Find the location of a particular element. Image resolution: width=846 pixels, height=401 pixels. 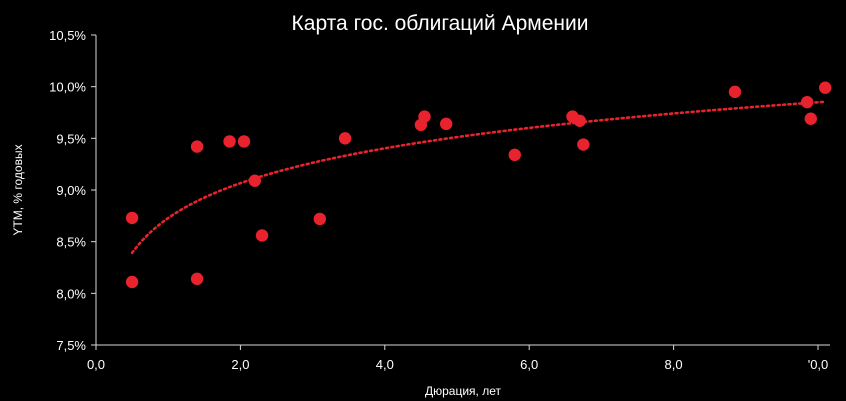

y-tick-label: 9,0% is located at coordinates (71, 190).